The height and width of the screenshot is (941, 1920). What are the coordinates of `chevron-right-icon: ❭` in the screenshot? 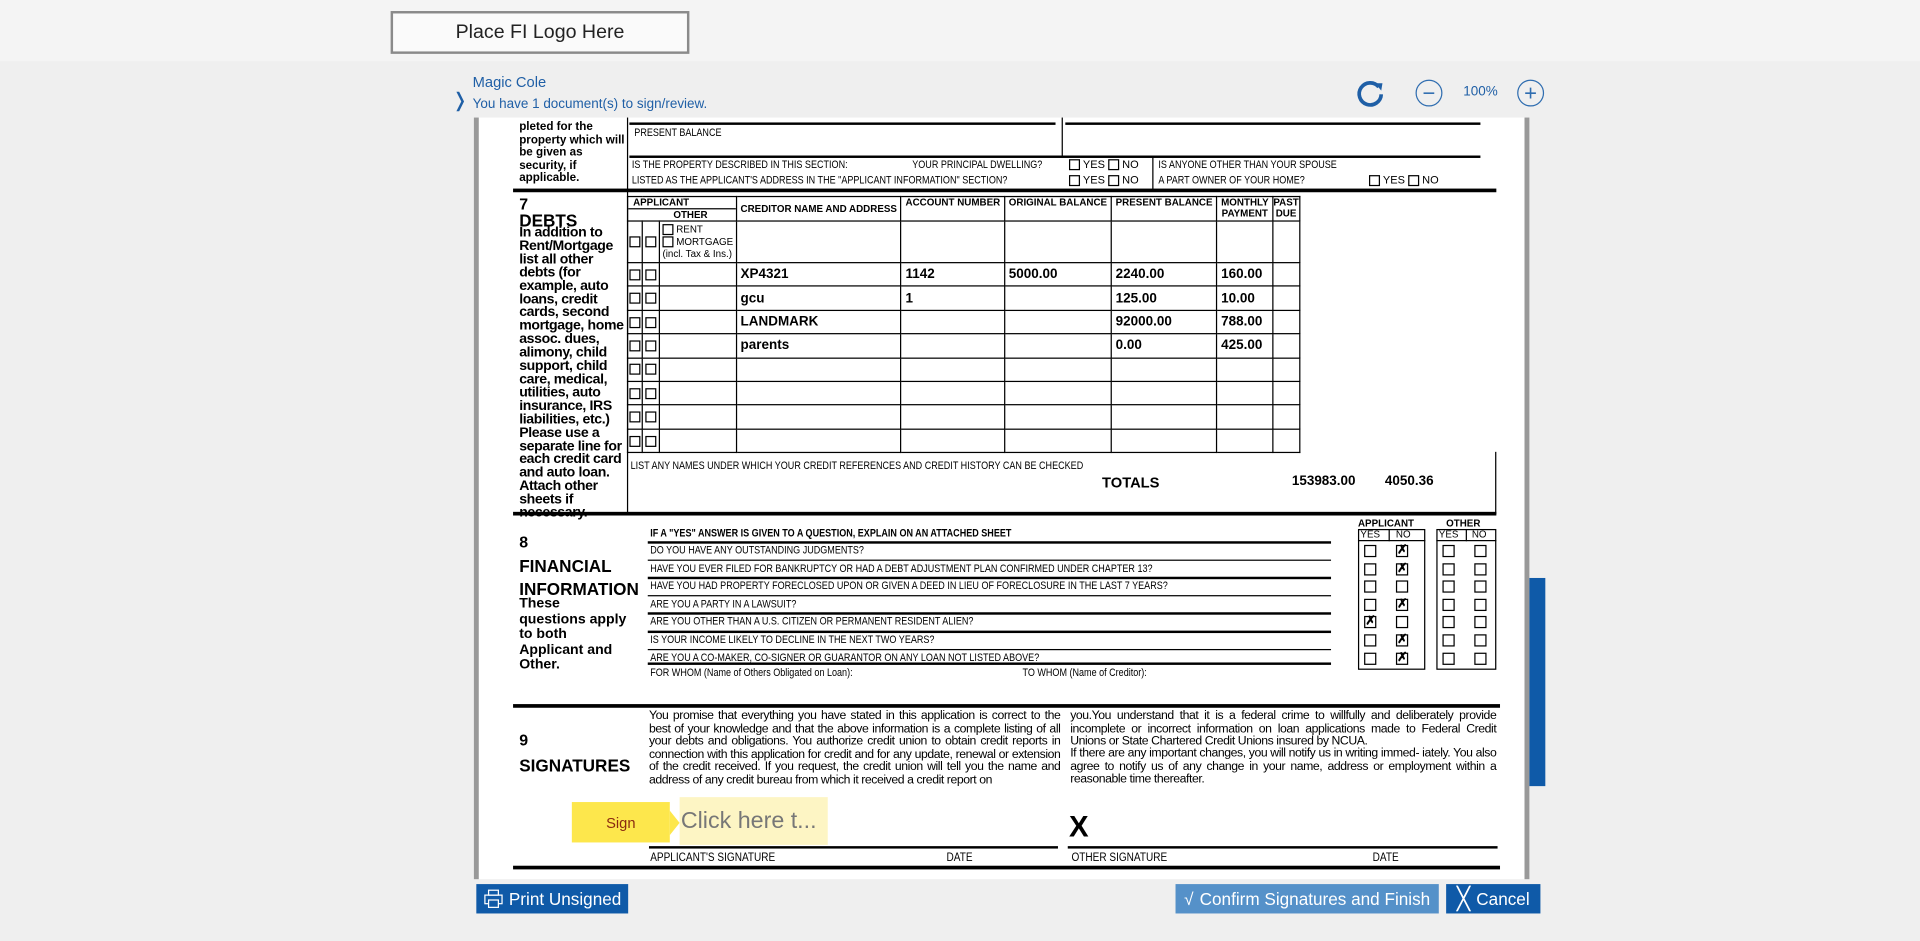 It's located at (460, 101).